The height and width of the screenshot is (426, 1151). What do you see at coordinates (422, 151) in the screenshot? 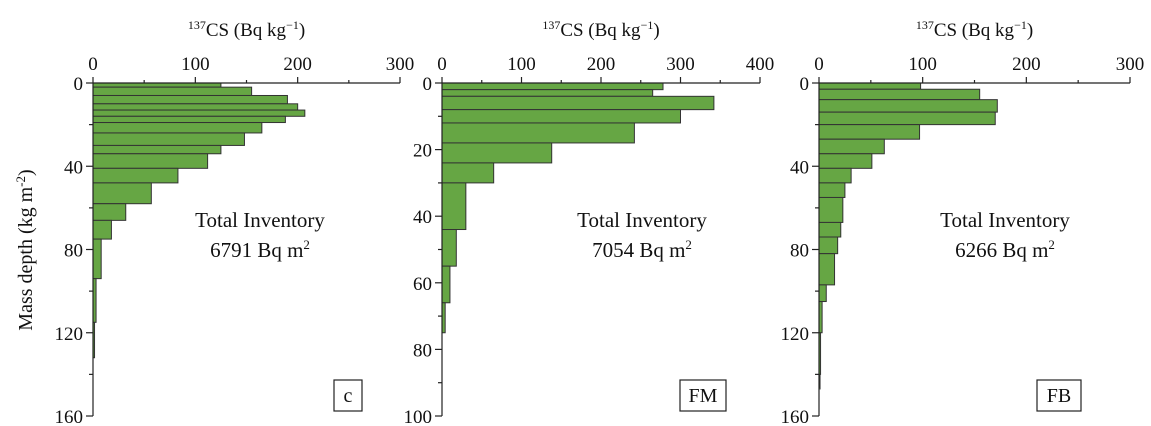
I see `y-tick-label: 20` at bounding box center [422, 151].